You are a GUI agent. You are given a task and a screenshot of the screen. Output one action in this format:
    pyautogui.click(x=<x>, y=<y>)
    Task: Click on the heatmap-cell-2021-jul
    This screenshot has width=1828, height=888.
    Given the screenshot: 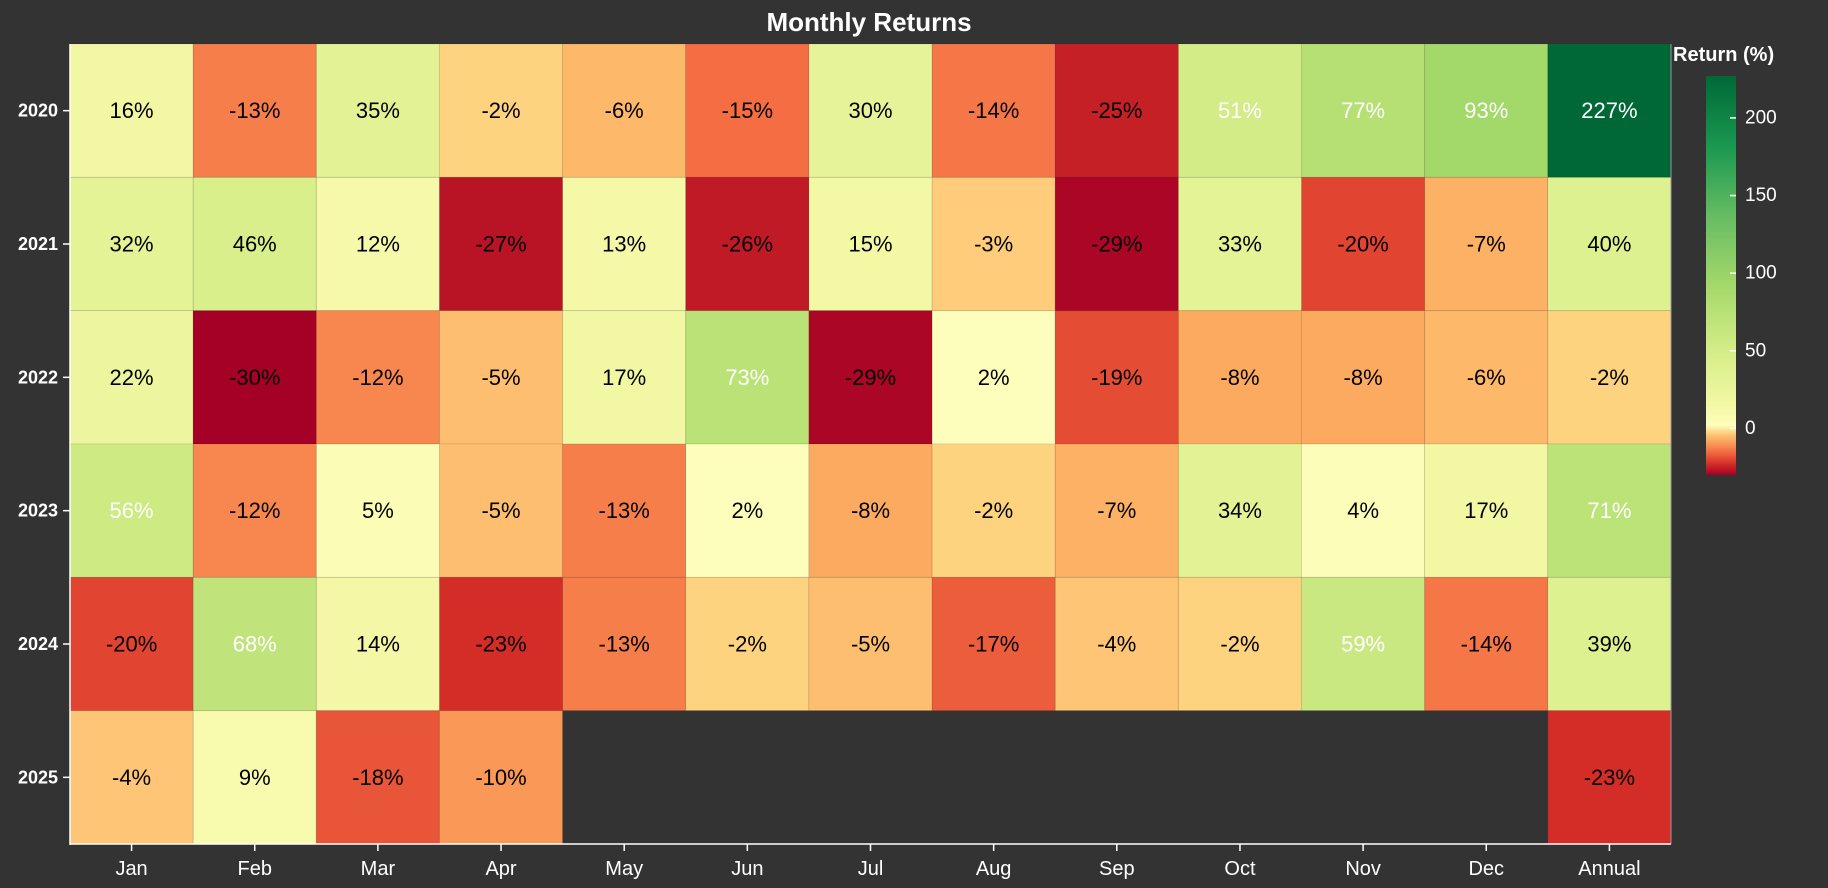 What is the action you would take?
    pyautogui.click(x=870, y=244)
    